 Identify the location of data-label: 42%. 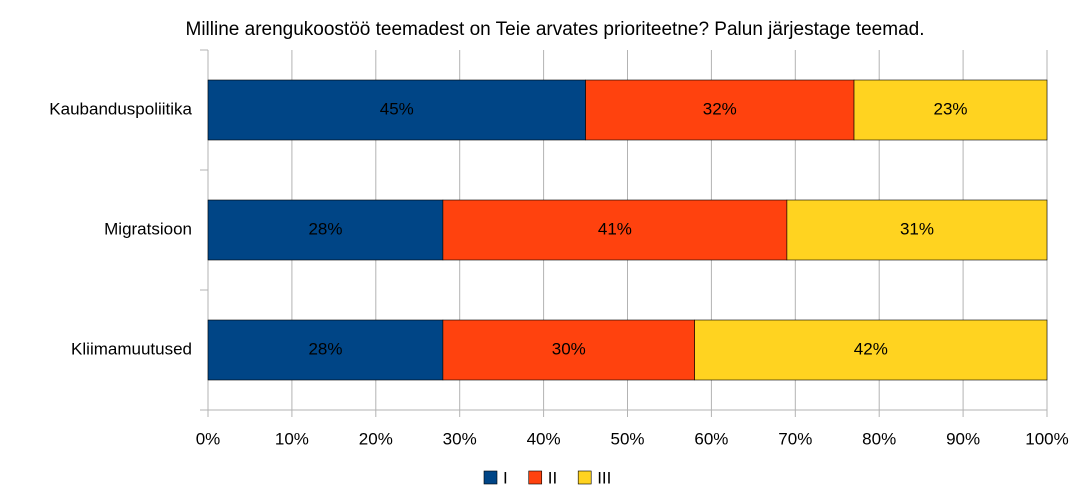
(871, 348).